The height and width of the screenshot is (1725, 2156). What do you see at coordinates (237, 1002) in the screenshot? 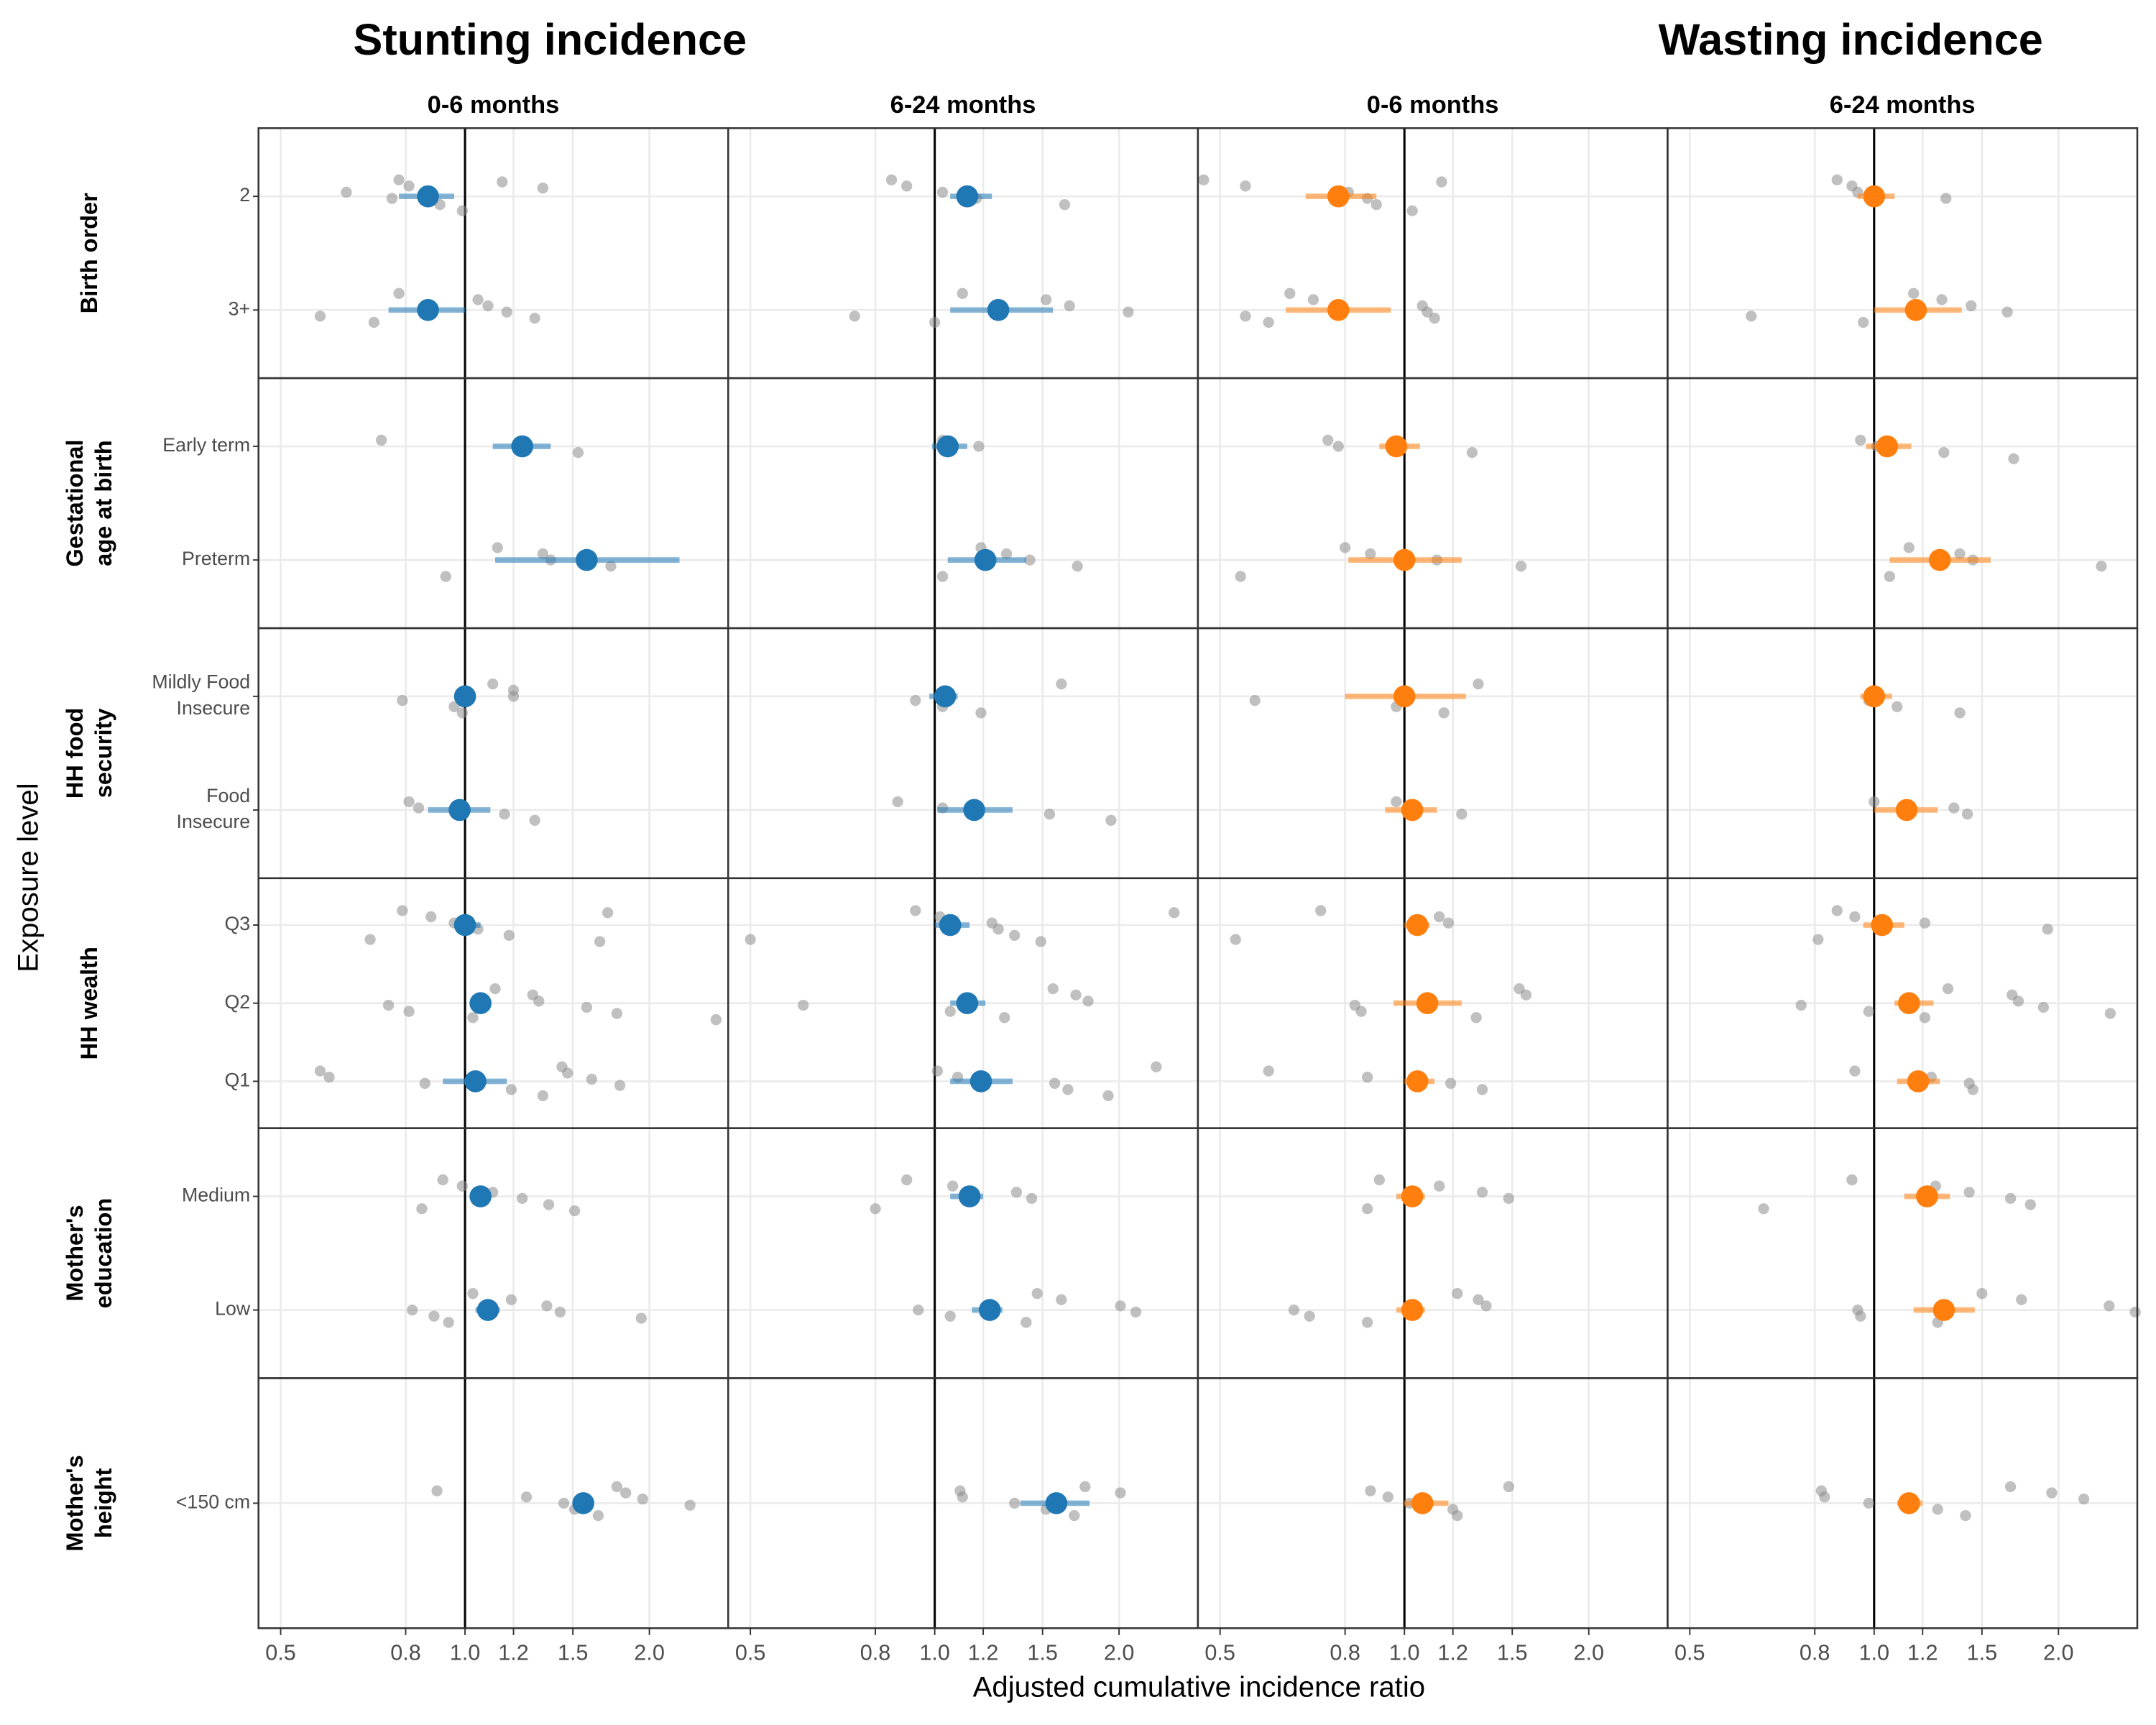
I see `y-tick-label: Q2` at bounding box center [237, 1002].